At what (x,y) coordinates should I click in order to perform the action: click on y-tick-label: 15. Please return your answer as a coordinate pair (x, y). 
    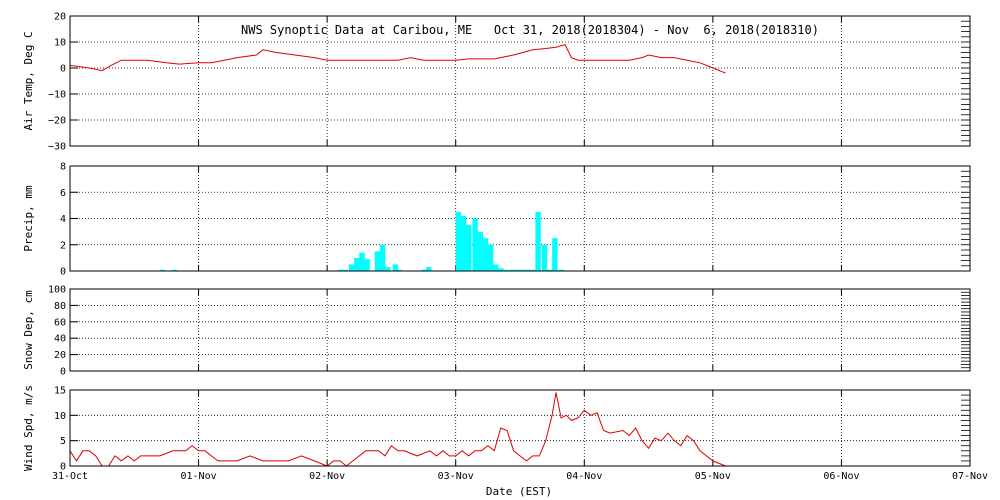
    Looking at the image, I should click on (60, 391).